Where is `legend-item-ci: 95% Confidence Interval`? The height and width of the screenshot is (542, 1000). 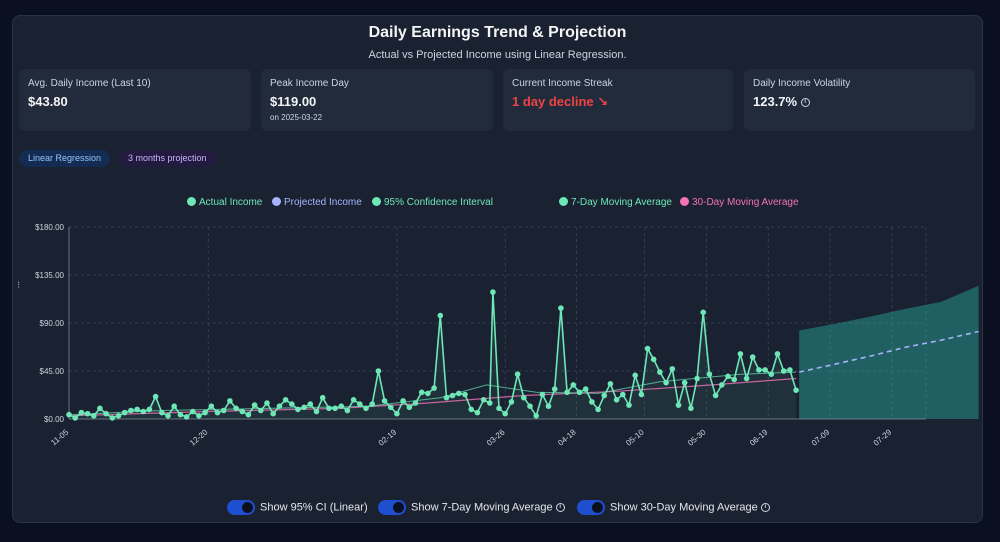 legend-item-ci: 95% Confidence Interval is located at coordinates (432, 202).